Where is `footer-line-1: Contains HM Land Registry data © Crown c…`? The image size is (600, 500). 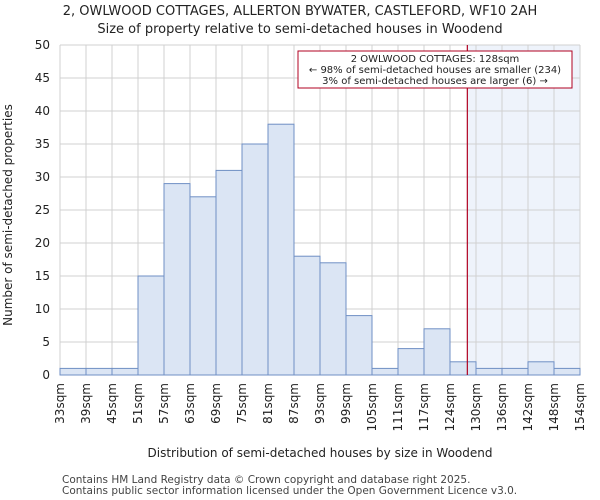
footer-line-1: Contains HM Land Registry data © Crown c… is located at coordinates (266, 480).